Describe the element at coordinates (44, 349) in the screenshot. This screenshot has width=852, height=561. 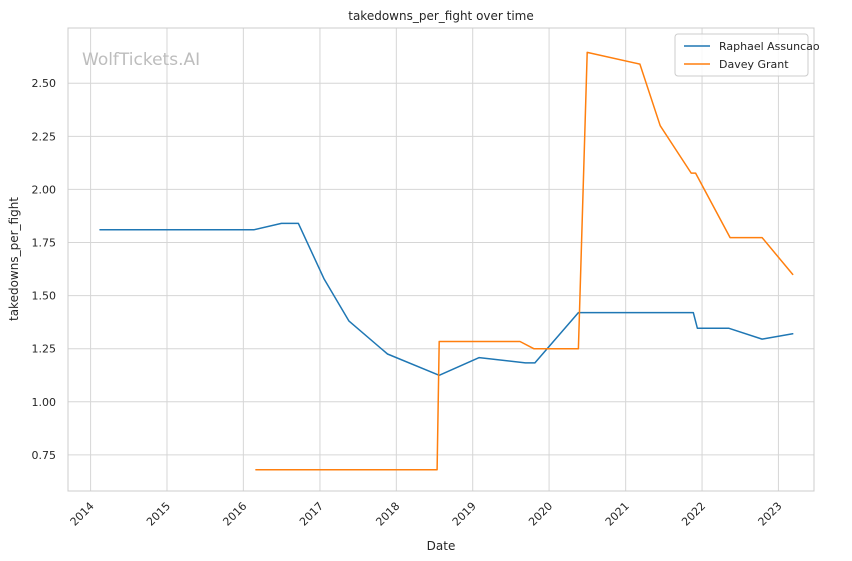
I see `y-tick-label: 1.25` at that location.